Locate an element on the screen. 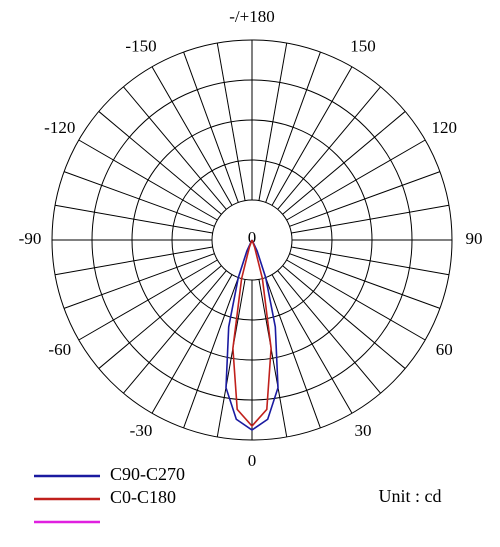 This screenshot has width=500, height=547. radial-tick-label: 0 is located at coordinates (252, 237).